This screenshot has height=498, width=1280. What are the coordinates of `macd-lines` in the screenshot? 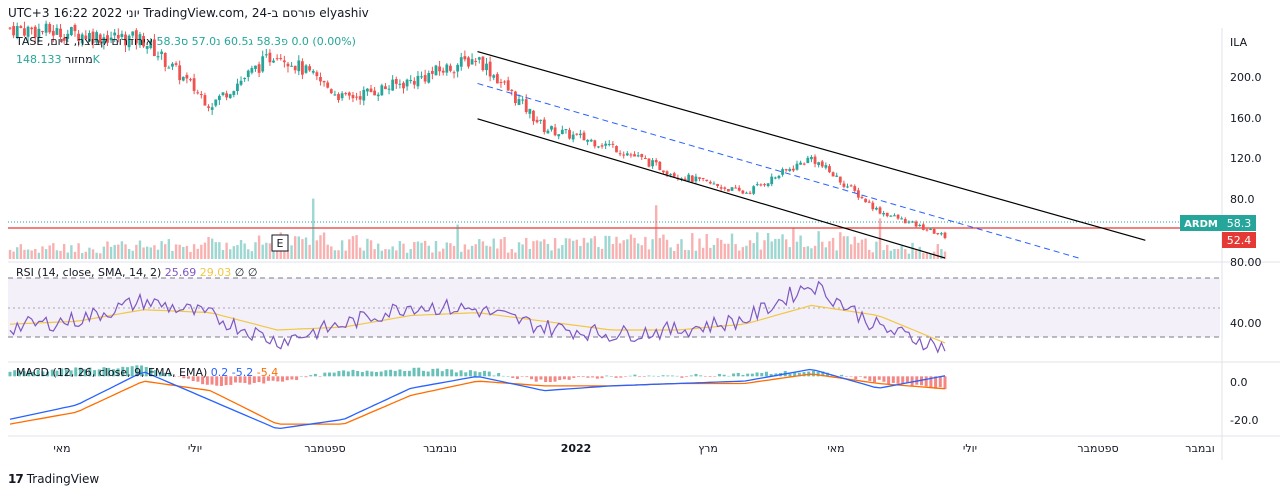 It's located at (477, 399).